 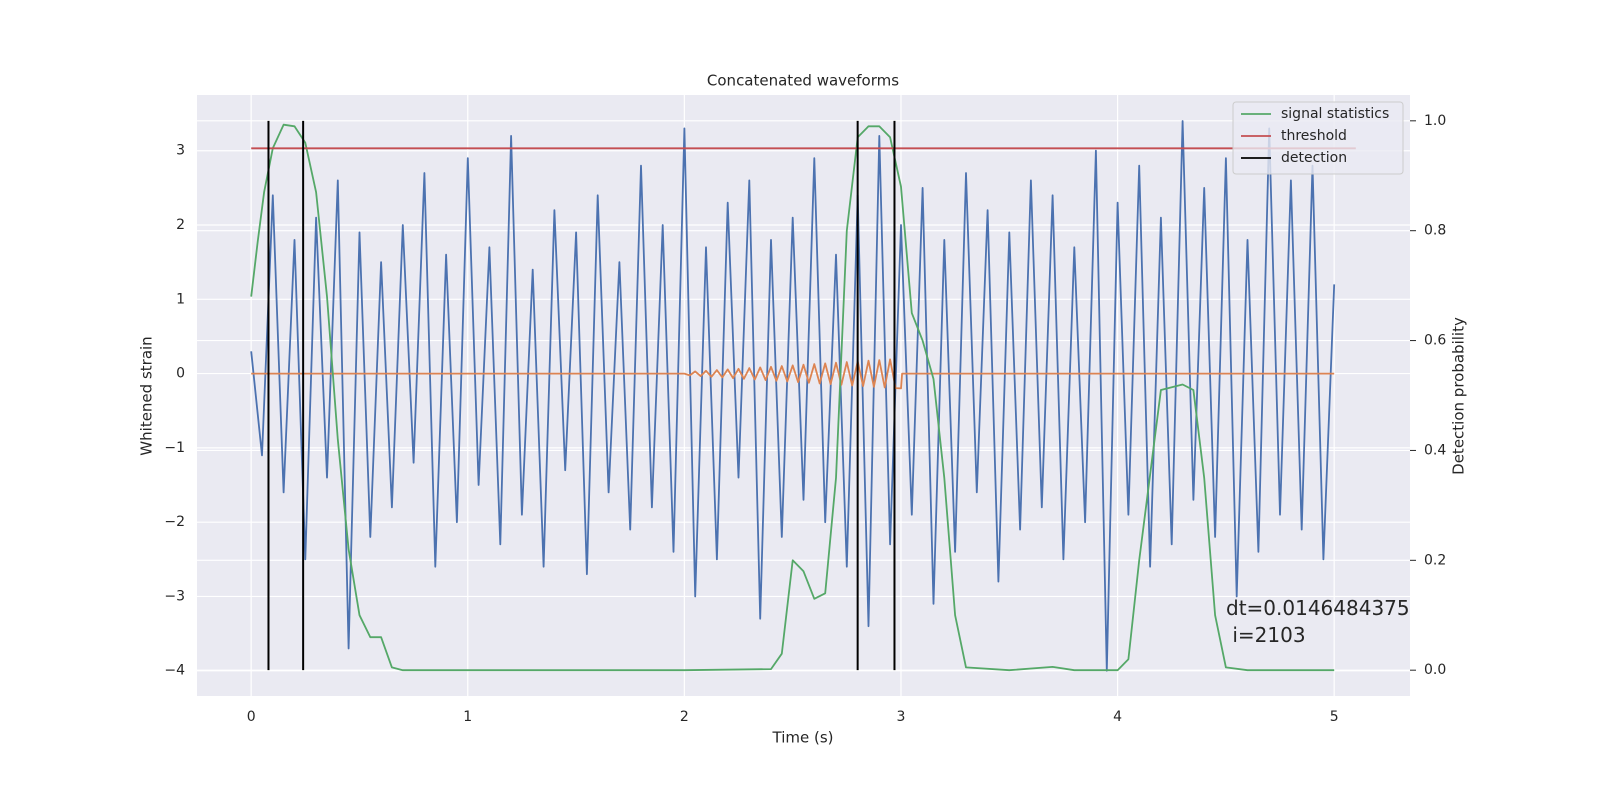 I want to click on x-tick-label: 5, so click(x=1334, y=717).